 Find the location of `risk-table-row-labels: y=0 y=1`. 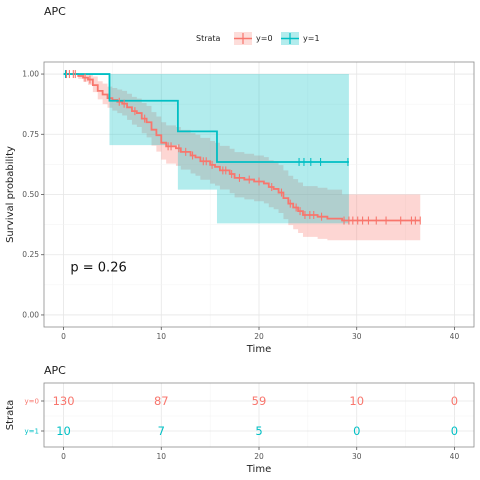

risk-table-row-labels: y=0 y=1 is located at coordinates (34, 417).